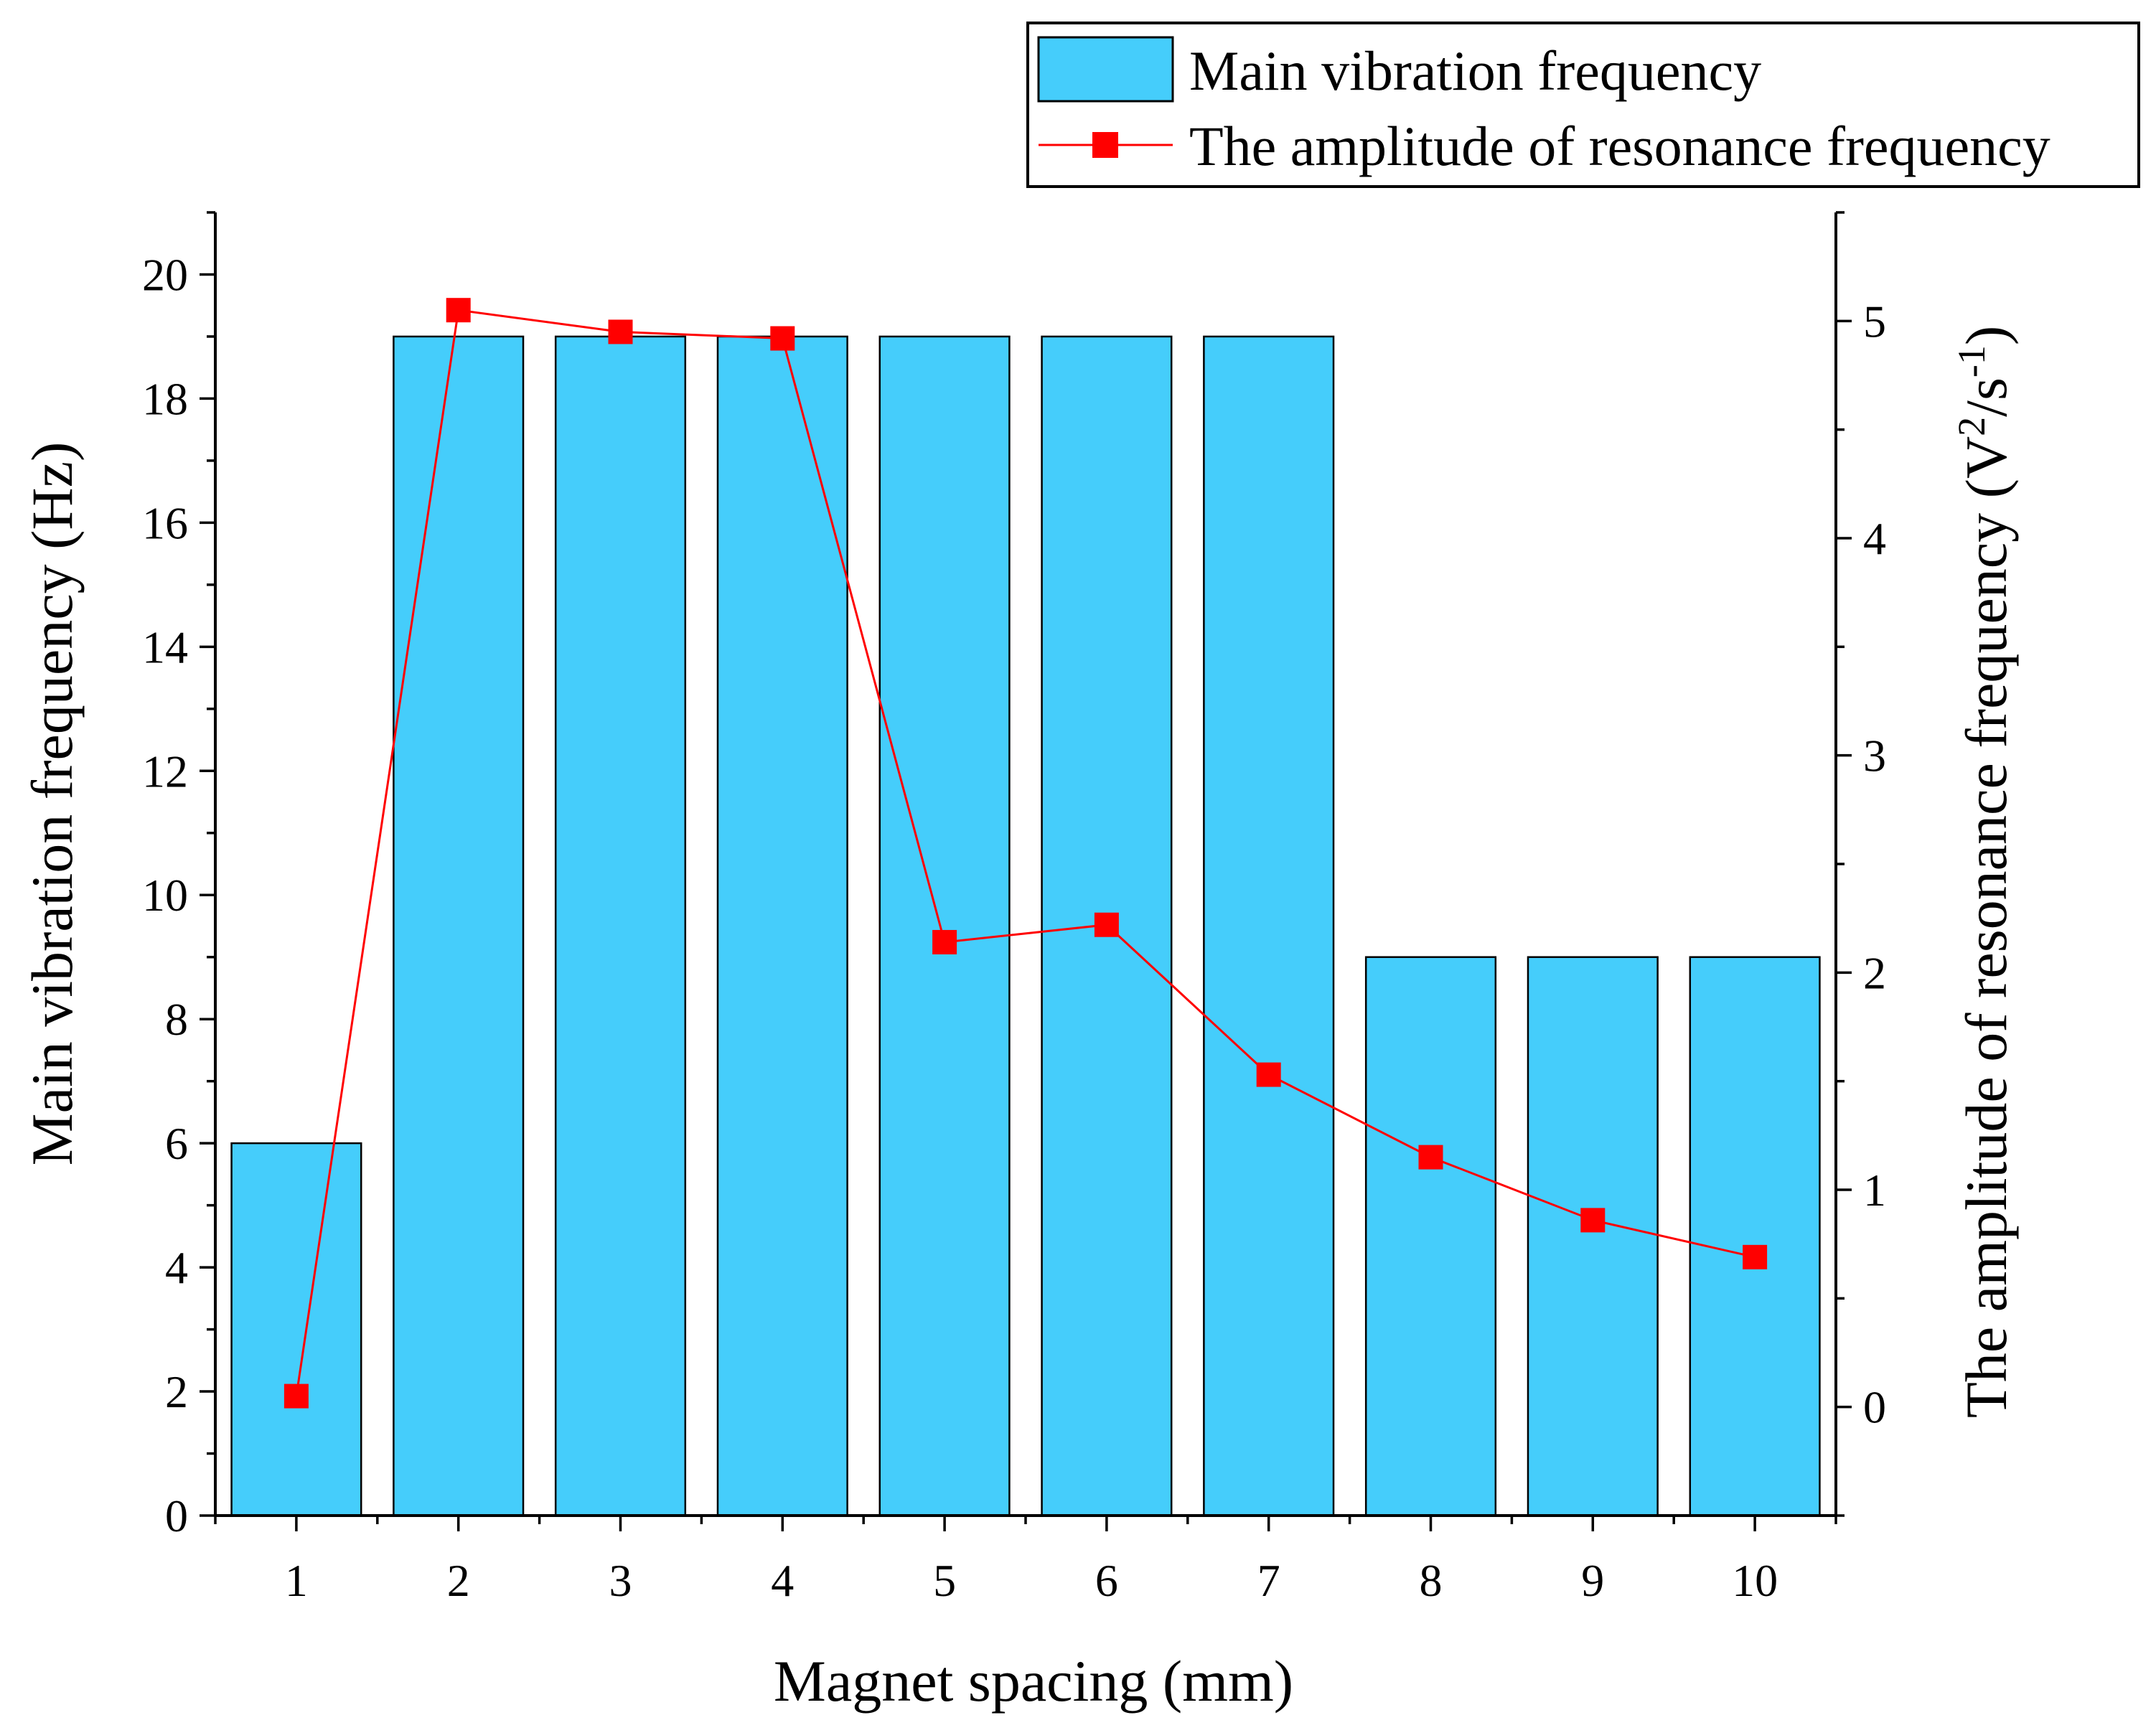 Image resolution: width=2156 pixels, height=1733 pixels. What do you see at coordinates (1033, 1681) in the screenshot?
I see `x-axis-title: Magnet spacing (mm)` at bounding box center [1033, 1681].